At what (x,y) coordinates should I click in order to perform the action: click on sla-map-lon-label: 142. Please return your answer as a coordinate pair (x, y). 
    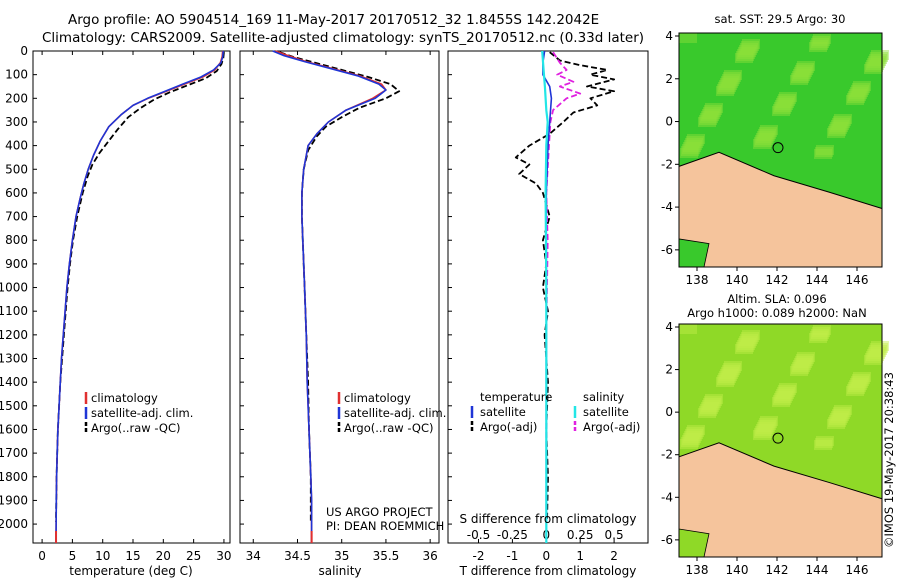
    Looking at the image, I should click on (777, 570).